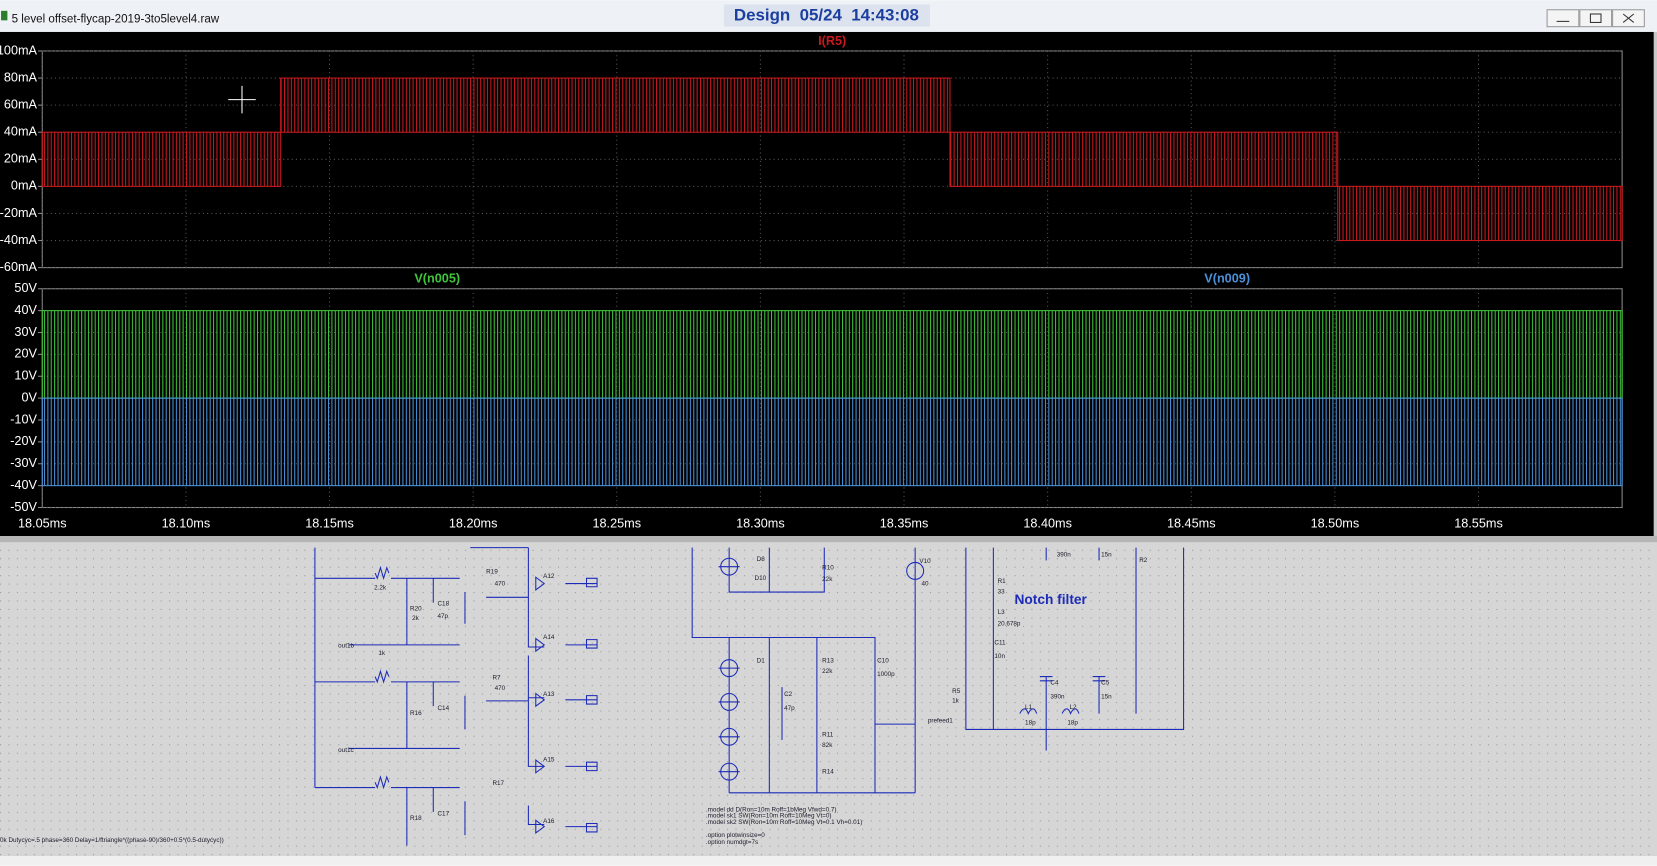 This screenshot has height=866, width=1657. I want to click on component-label: 470, so click(500, 688).